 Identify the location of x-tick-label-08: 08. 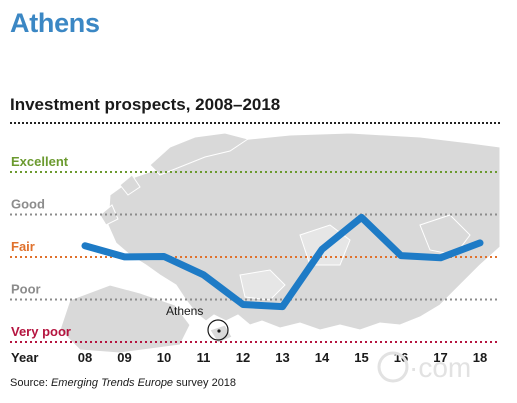
(85, 357).